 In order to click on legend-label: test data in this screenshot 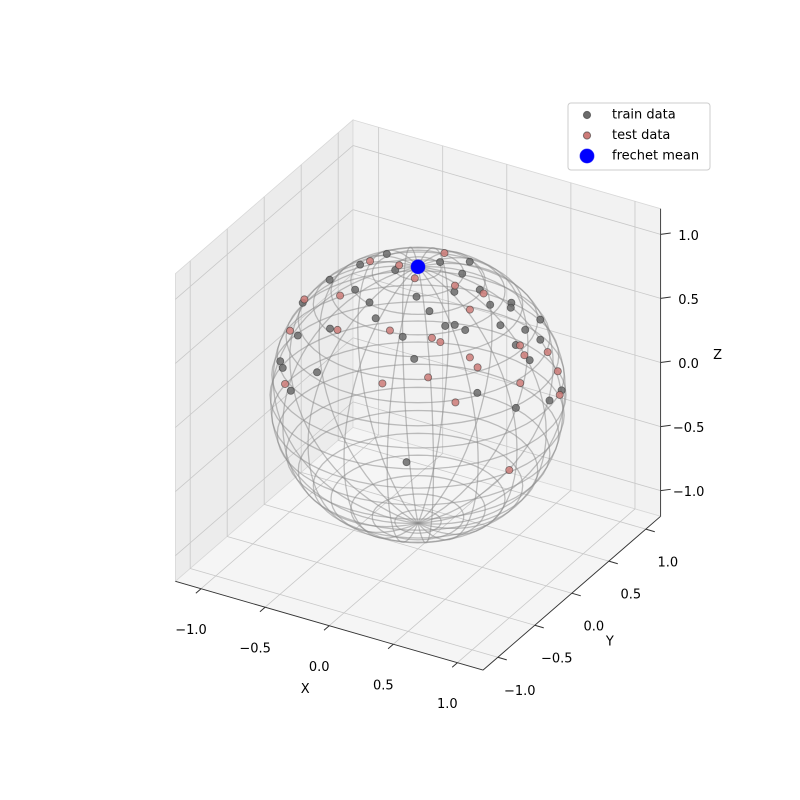, I will do `click(641, 135)`.